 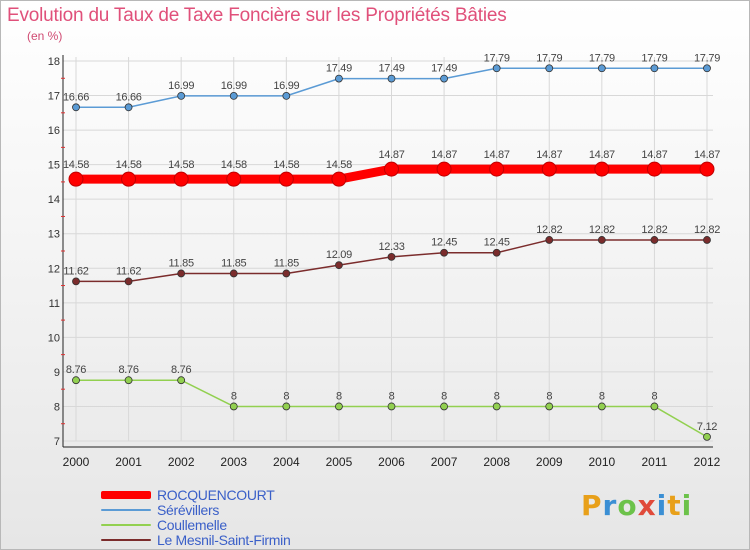 What do you see at coordinates (57, 407) in the screenshot?
I see `y-tick-label: 8` at bounding box center [57, 407].